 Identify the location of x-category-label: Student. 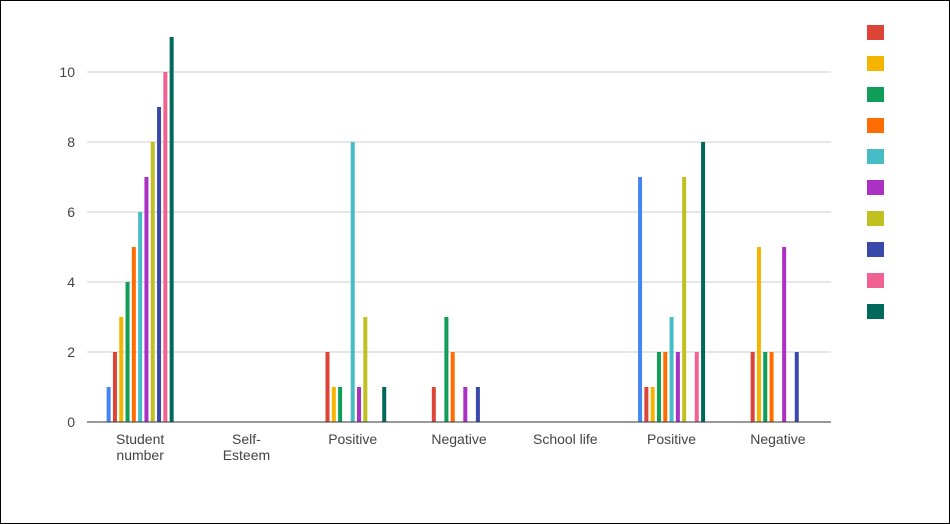
(140, 439).